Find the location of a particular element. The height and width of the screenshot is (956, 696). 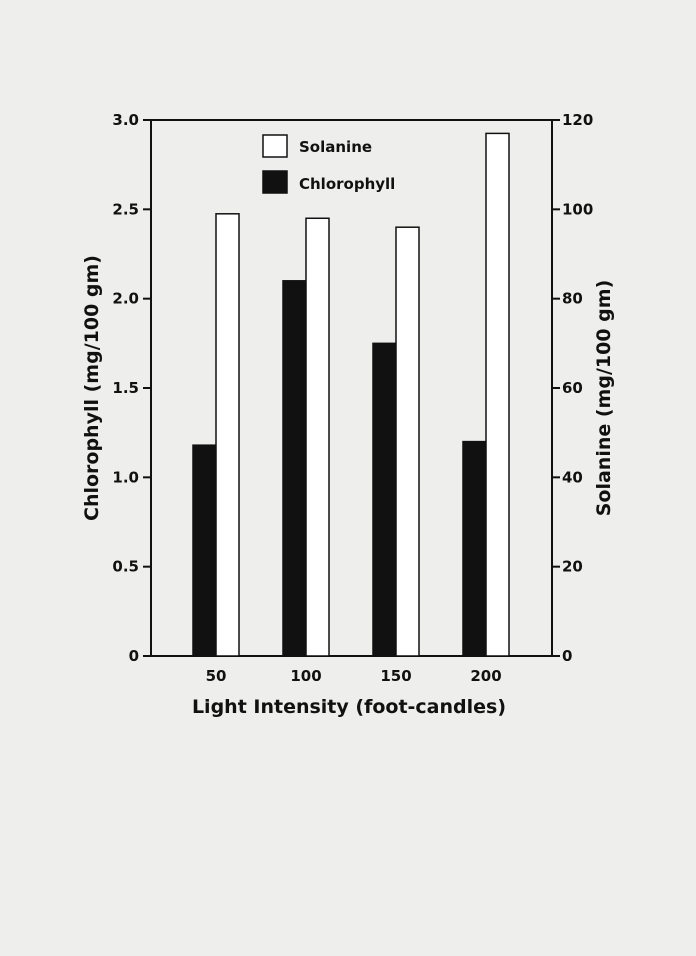

left-axis-title: Chlorophyll (mg/100 gm) is located at coordinates (92, 388).